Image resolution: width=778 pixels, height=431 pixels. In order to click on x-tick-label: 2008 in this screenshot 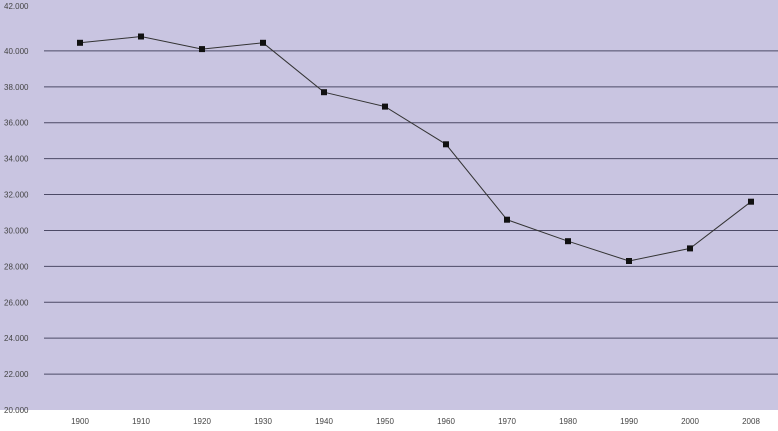, I will do `click(751, 421)`.